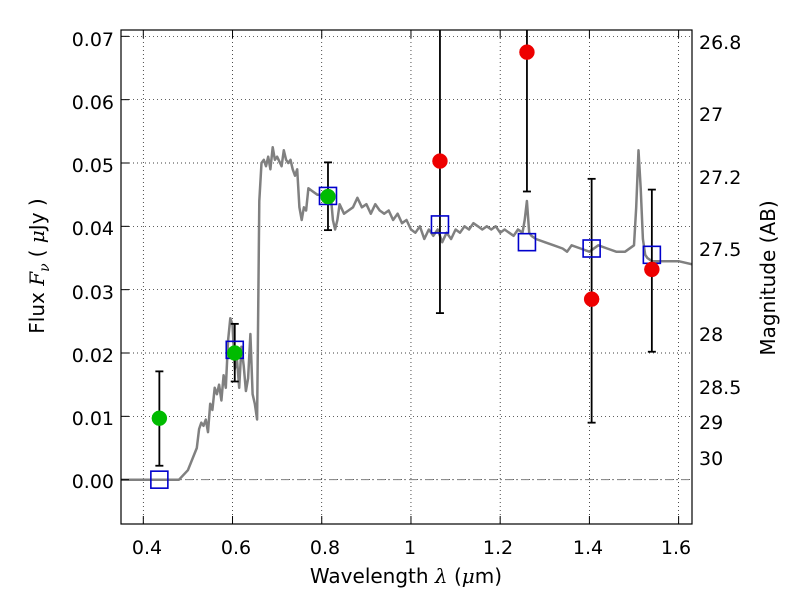 The image size is (800, 600). What do you see at coordinates (498, 548) in the screenshot?
I see `x-tick-label: 1.2` at bounding box center [498, 548].